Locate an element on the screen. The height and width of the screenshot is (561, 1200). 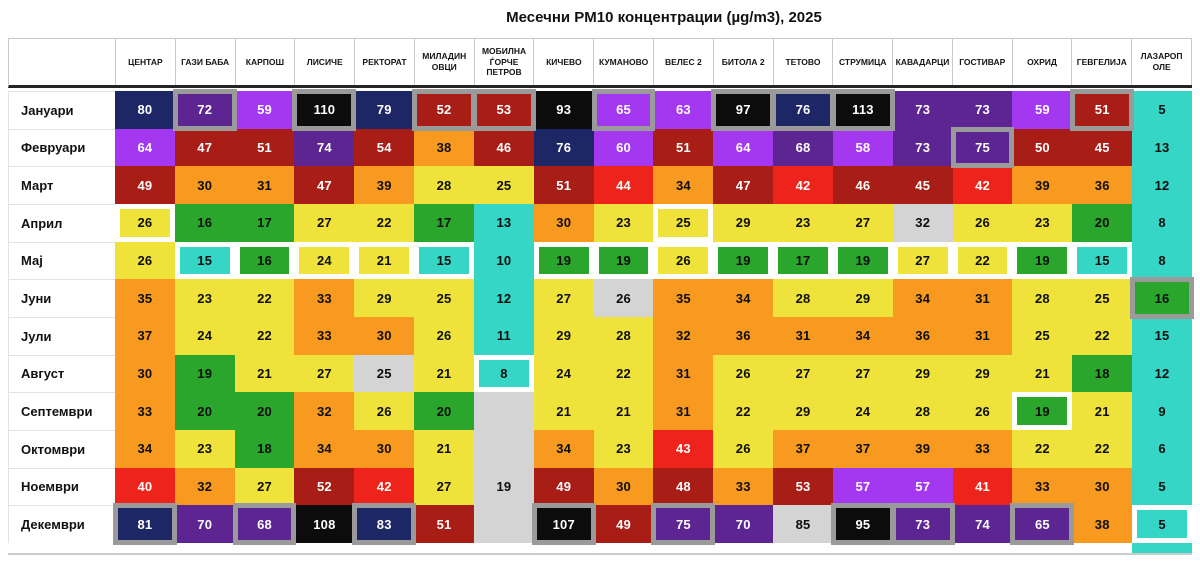
column-header: КИЧЕВО is located at coordinates (564, 62).